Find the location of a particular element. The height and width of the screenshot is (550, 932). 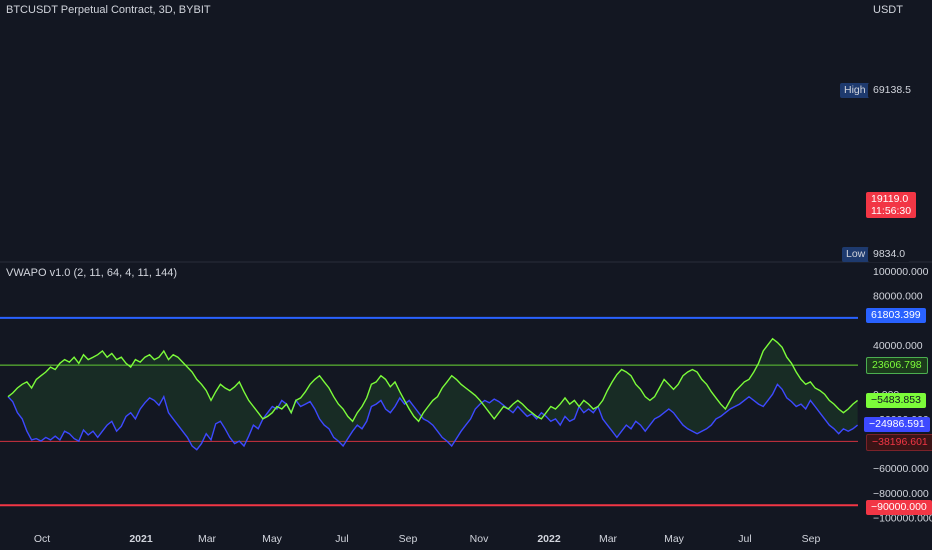

low-label: Low is located at coordinates (856, 254).